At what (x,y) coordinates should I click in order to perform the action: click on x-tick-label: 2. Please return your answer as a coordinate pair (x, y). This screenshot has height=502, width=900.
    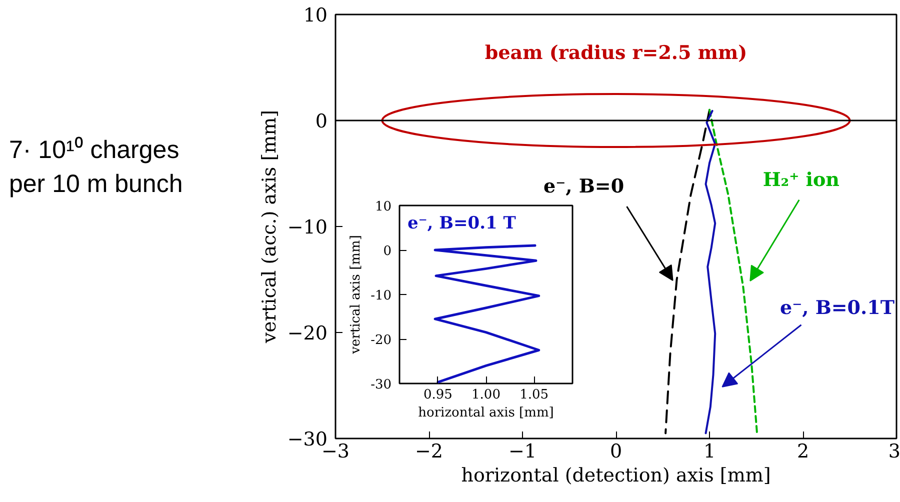
    Looking at the image, I should click on (803, 451).